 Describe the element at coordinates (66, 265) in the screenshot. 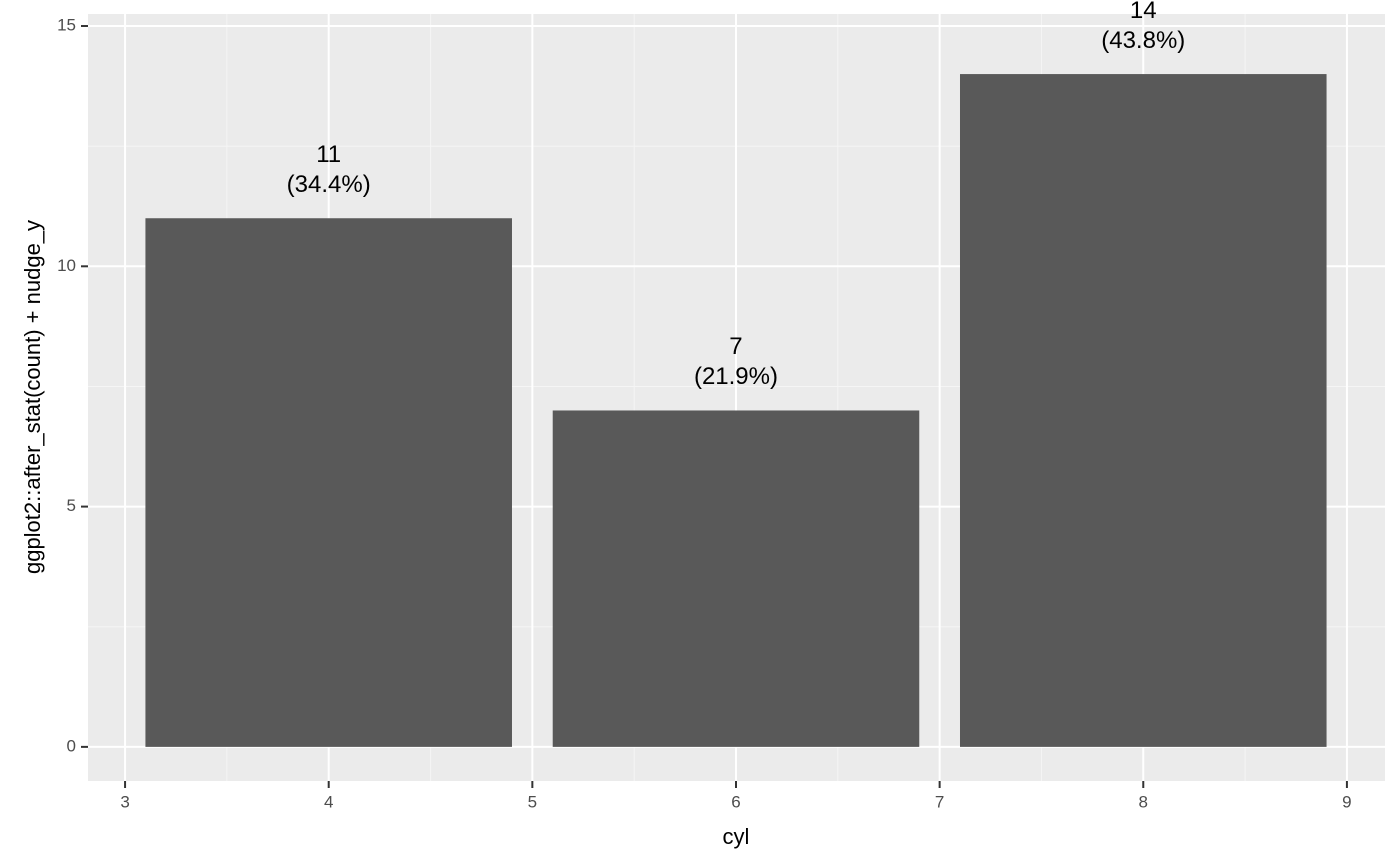

I see `y-tick-label: 10` at that location.